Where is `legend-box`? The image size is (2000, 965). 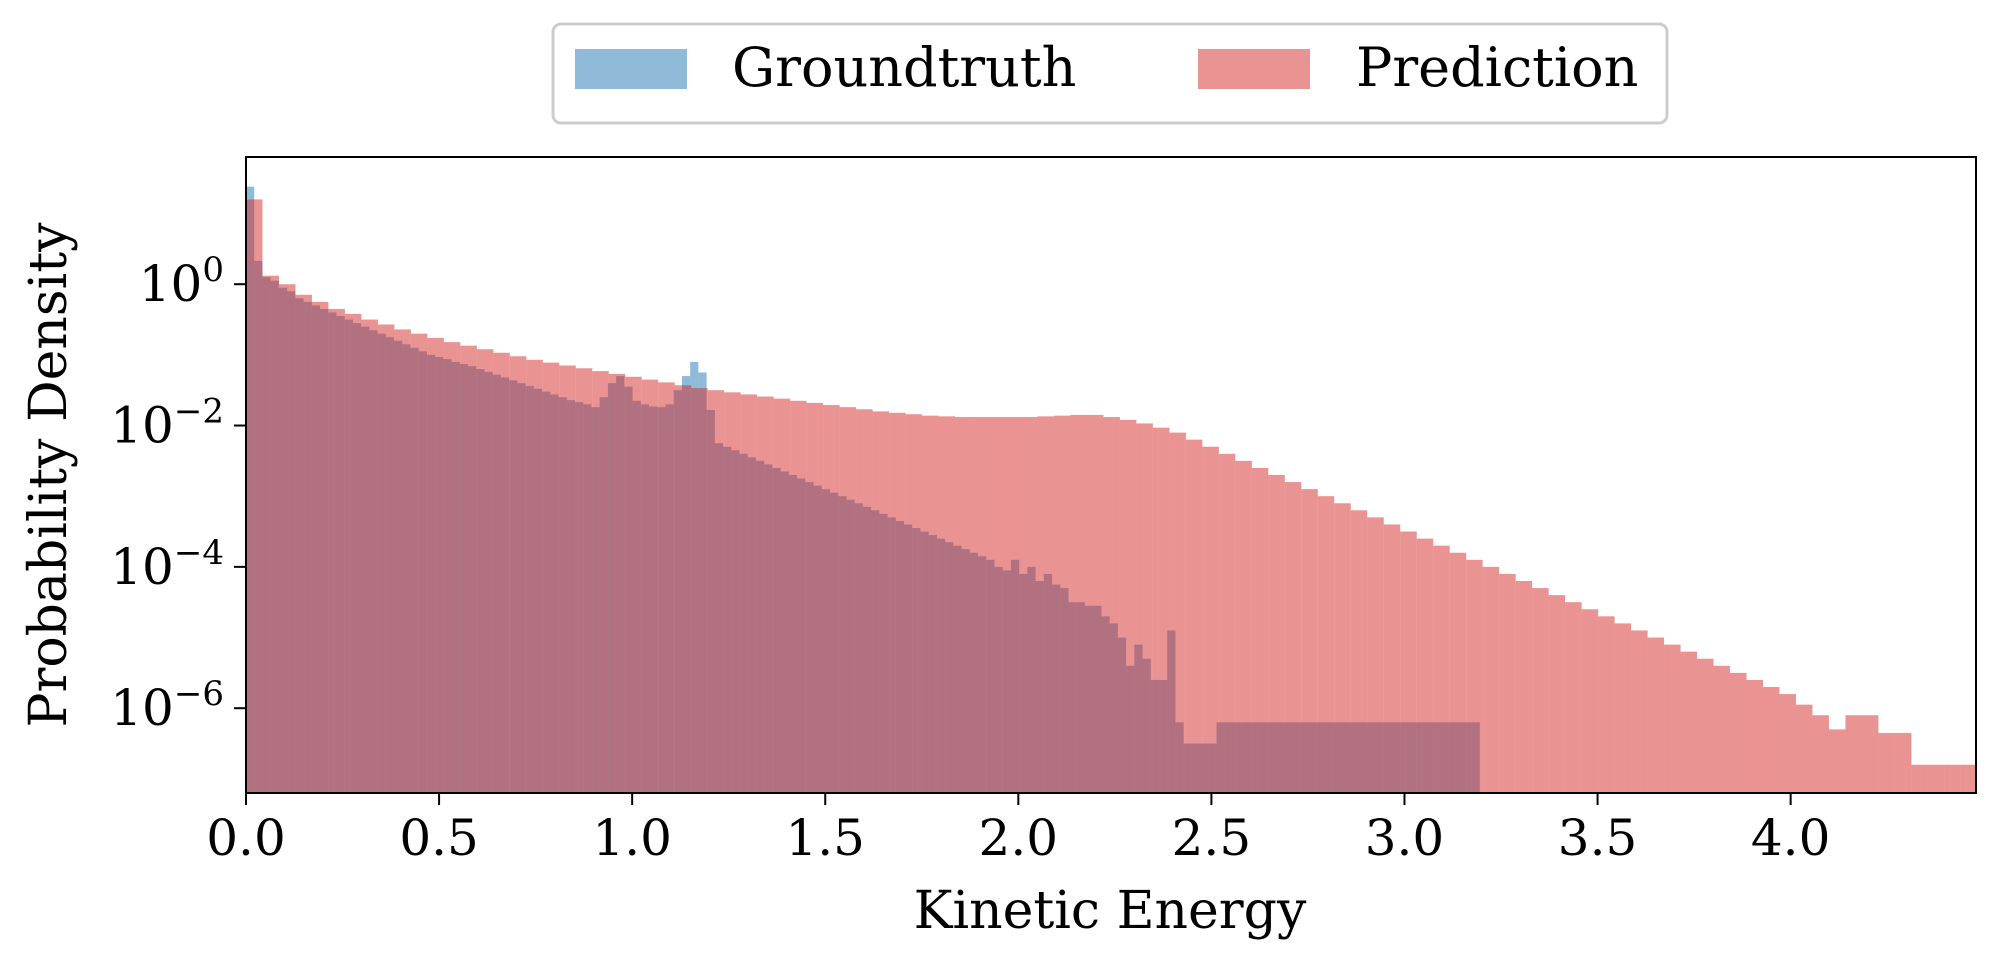
legend-box is located at coordinates (1110, 73).